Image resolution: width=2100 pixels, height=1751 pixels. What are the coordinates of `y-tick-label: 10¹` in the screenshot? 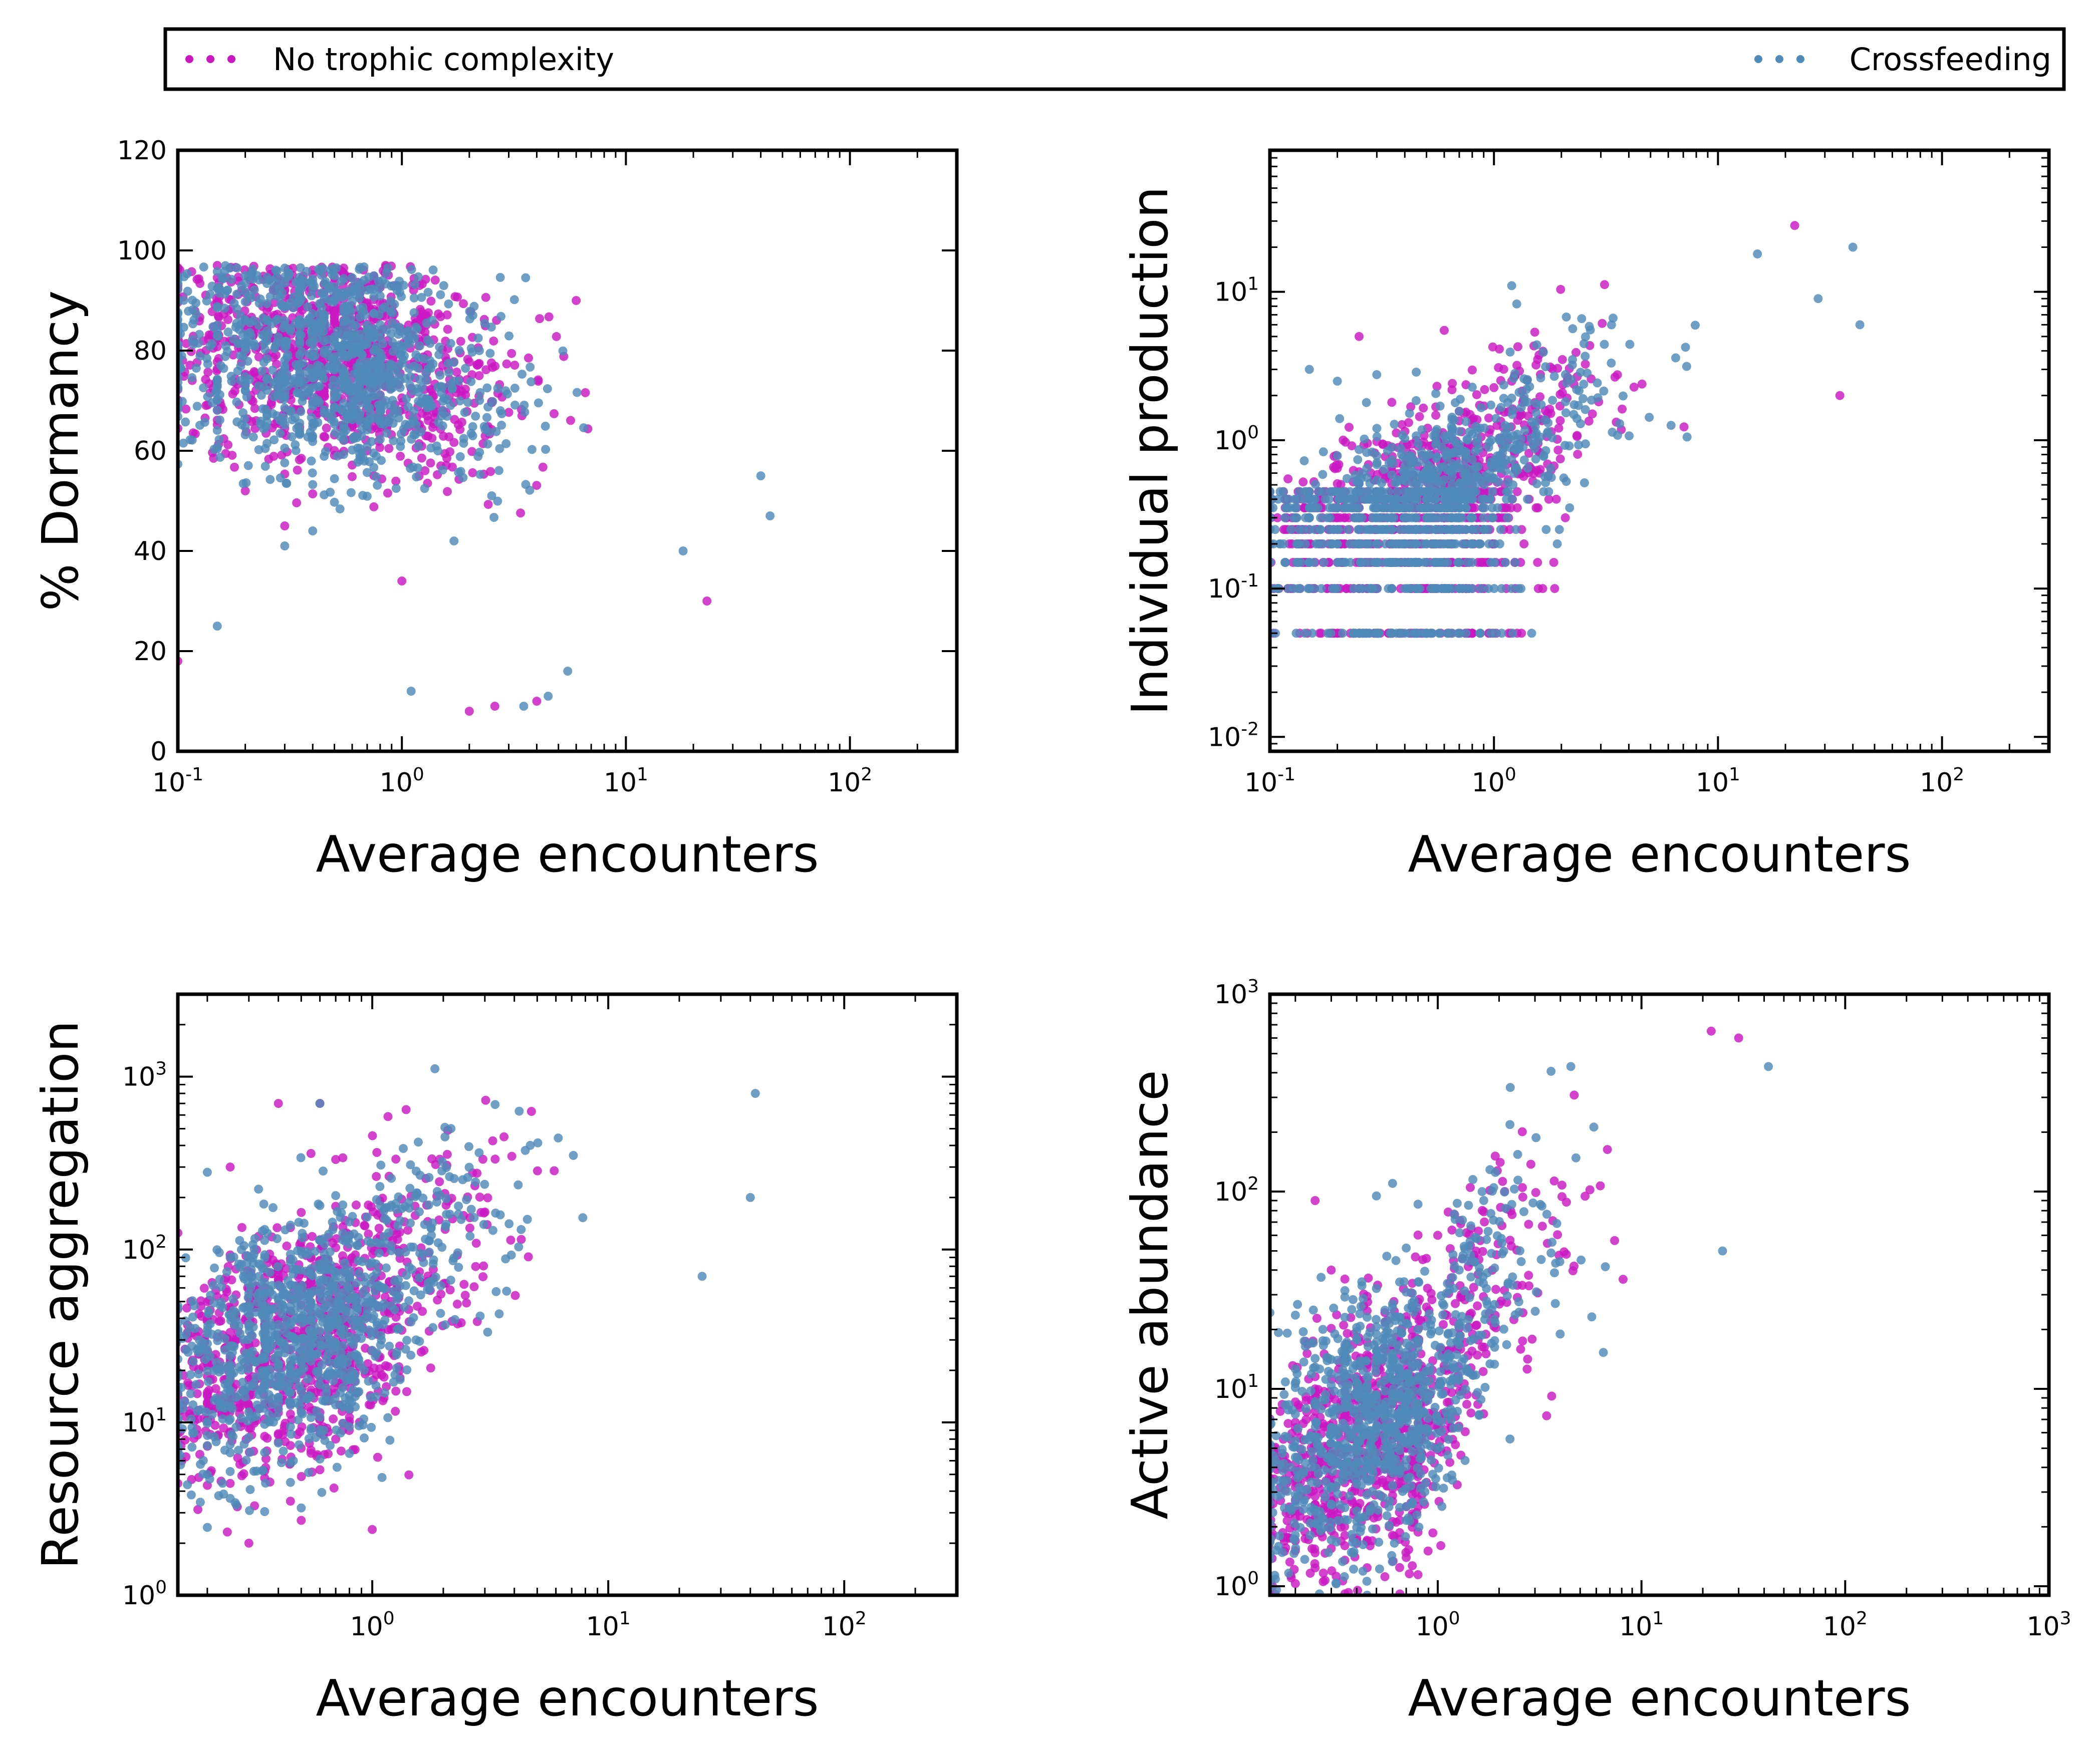 It's located at (1237, 291).